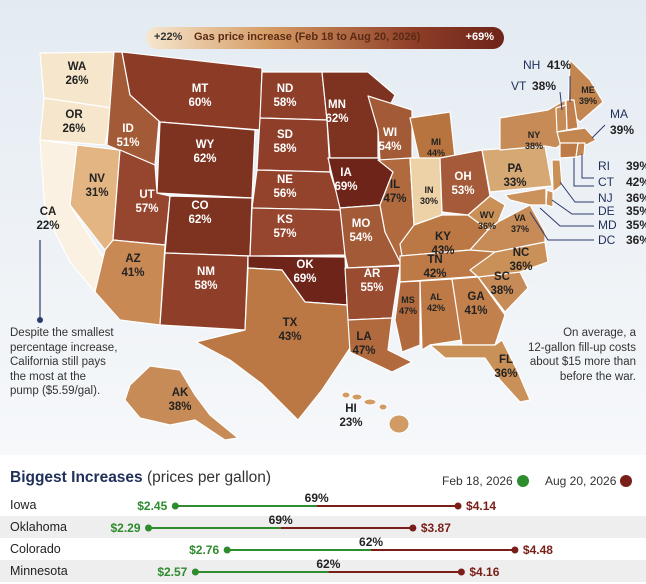 This screenshot has width=646, height=584. Describe the element at coordinates (442, 251) in the screenshot. I see `state-pct-label: 43%` at that location.